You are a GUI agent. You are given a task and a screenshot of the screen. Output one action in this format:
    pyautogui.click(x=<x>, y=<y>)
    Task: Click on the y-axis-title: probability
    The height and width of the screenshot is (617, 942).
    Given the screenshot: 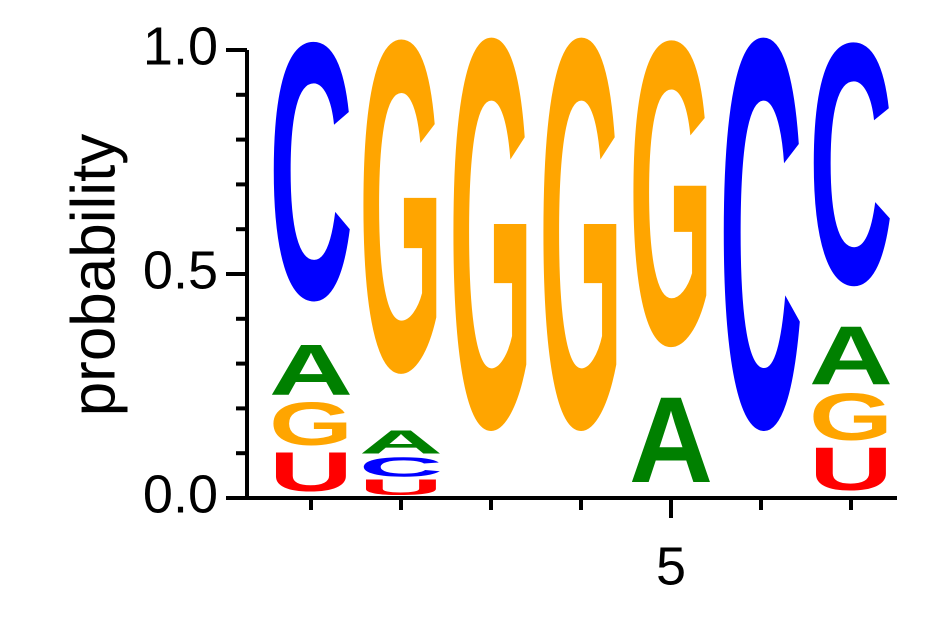 What is the action you would take?
    pyautogui.click(x=93, y=275)
    